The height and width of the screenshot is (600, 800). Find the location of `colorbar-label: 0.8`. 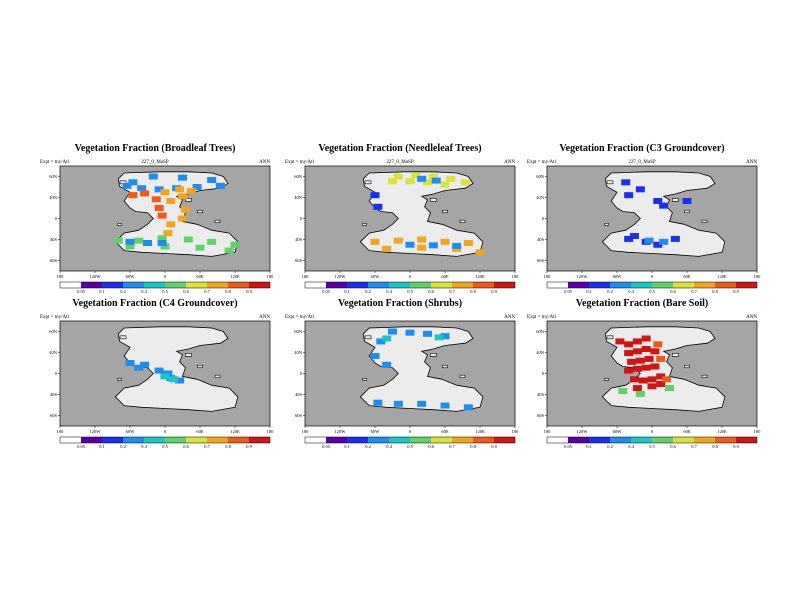

colorbar-label: 0.8 is located at coordinates (473, 446).